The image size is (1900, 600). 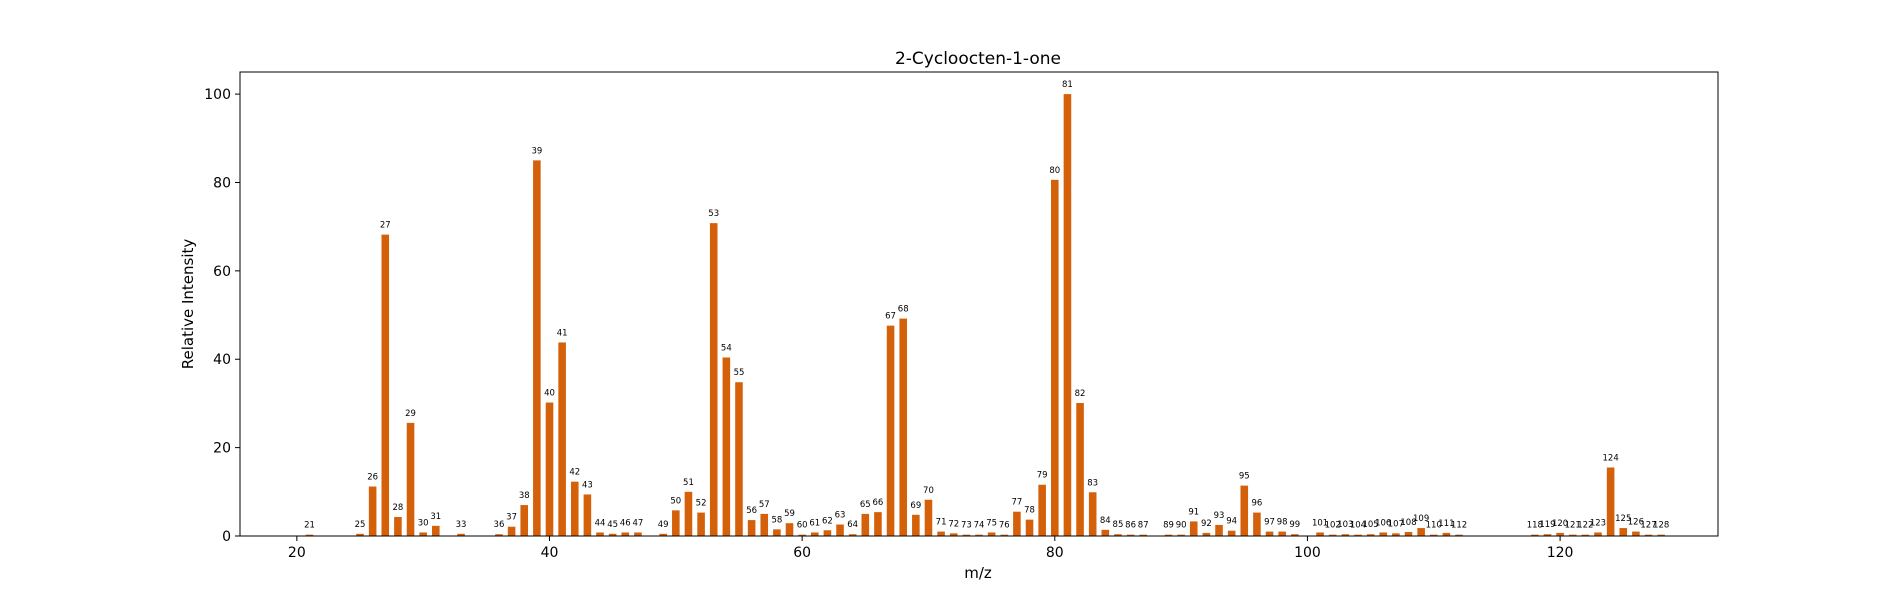 What do you see at coordinates (612, 525) in the screenshot?
I see `bar-label: 45` at bounding box center [612, 525].